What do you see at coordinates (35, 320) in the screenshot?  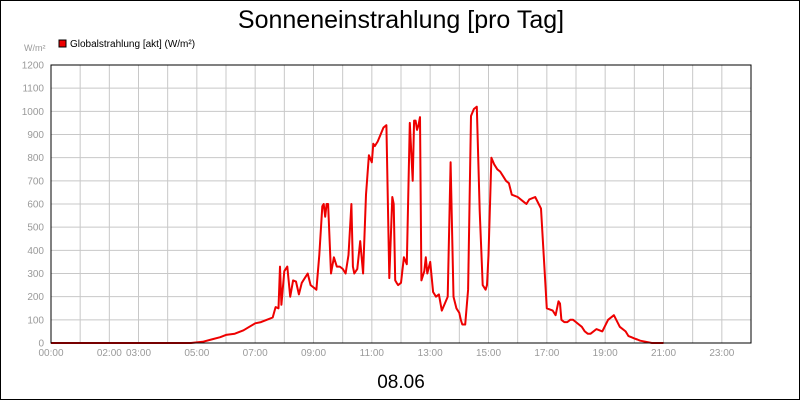 I see `y-tick-label: 100` at bounding box center [35, 320].